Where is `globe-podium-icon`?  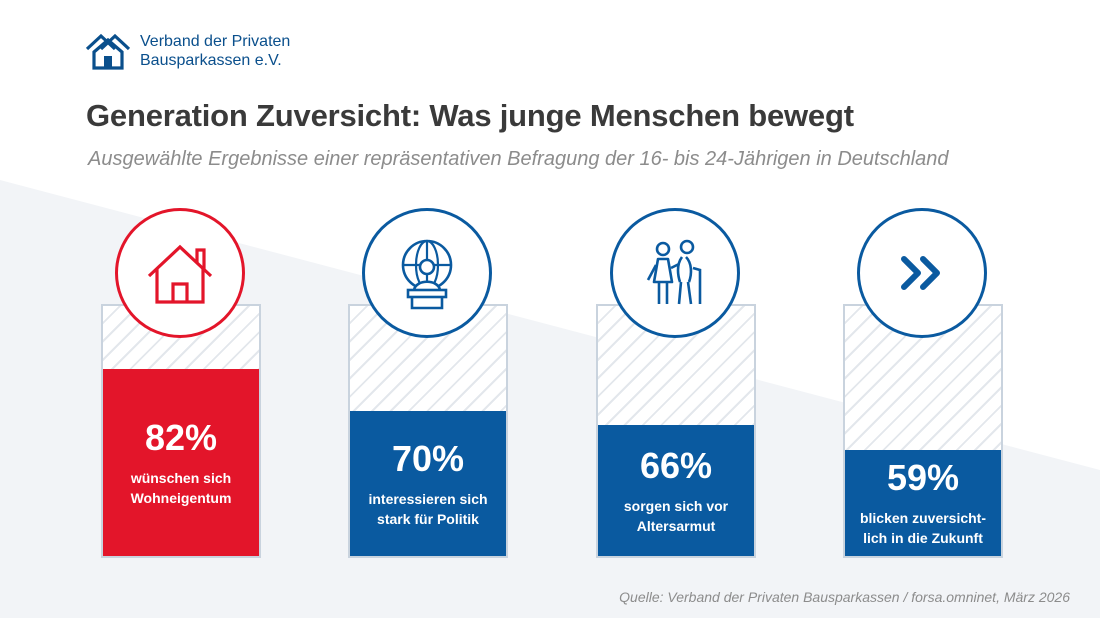
globe-podium-icon is located at coordinates (427, 274).